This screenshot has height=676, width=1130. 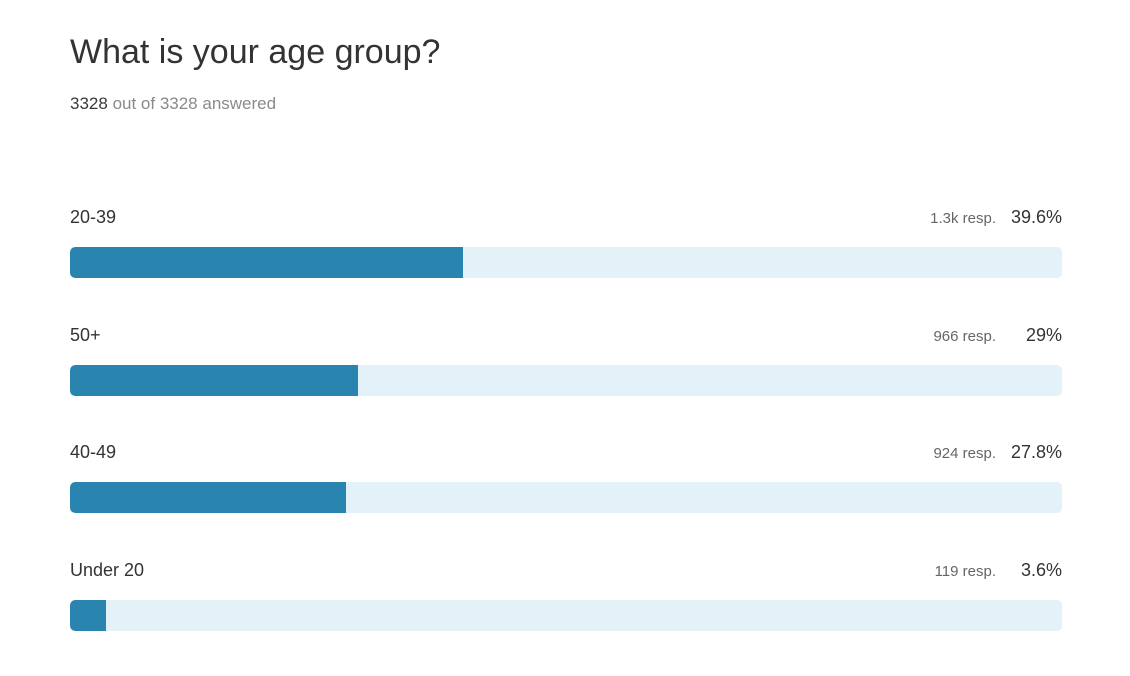 I want to click on answer-stats: 119 resp. 3.6%, so click(x=998, y=571).